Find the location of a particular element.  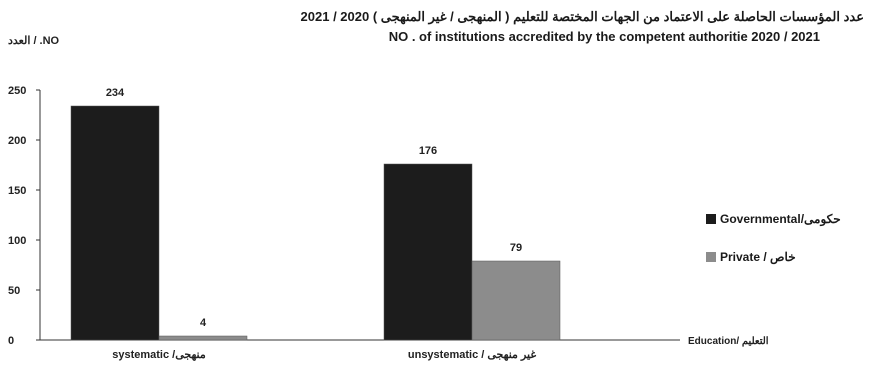

legend-item-governmental: Governmental/حكومى is located at coordinates (773, 219).